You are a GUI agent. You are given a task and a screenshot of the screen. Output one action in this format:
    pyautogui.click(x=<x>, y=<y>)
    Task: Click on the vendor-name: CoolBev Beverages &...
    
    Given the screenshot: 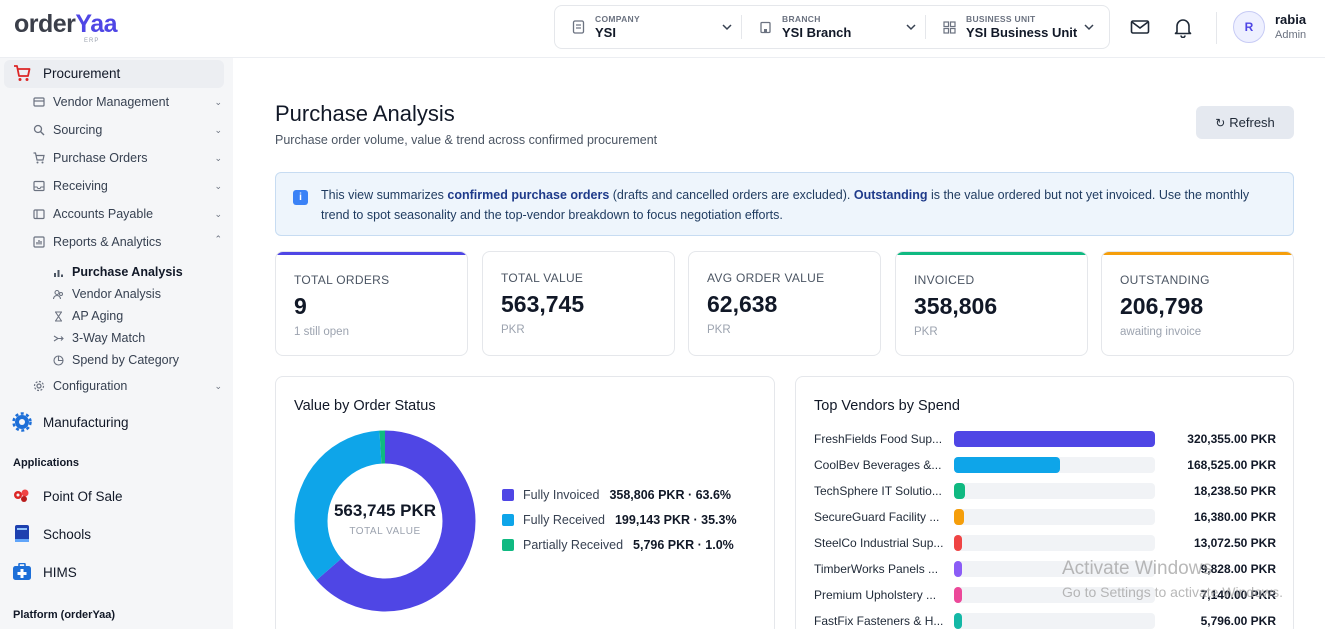 What is the action you would take?
    pyautogui.click(x=878, y=465)
    